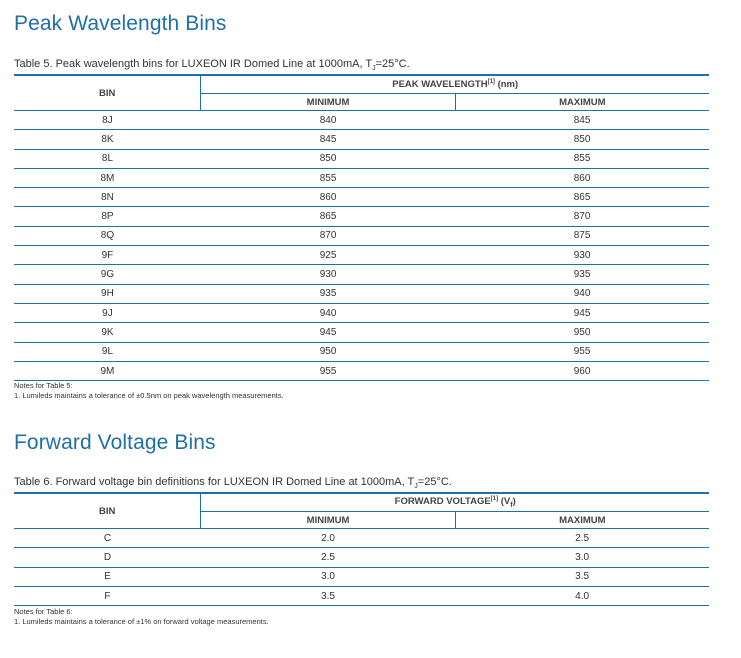  Describe the element at coordinates (582, 294) in the screenshot. I see `maximum-cell: 940` at that location.